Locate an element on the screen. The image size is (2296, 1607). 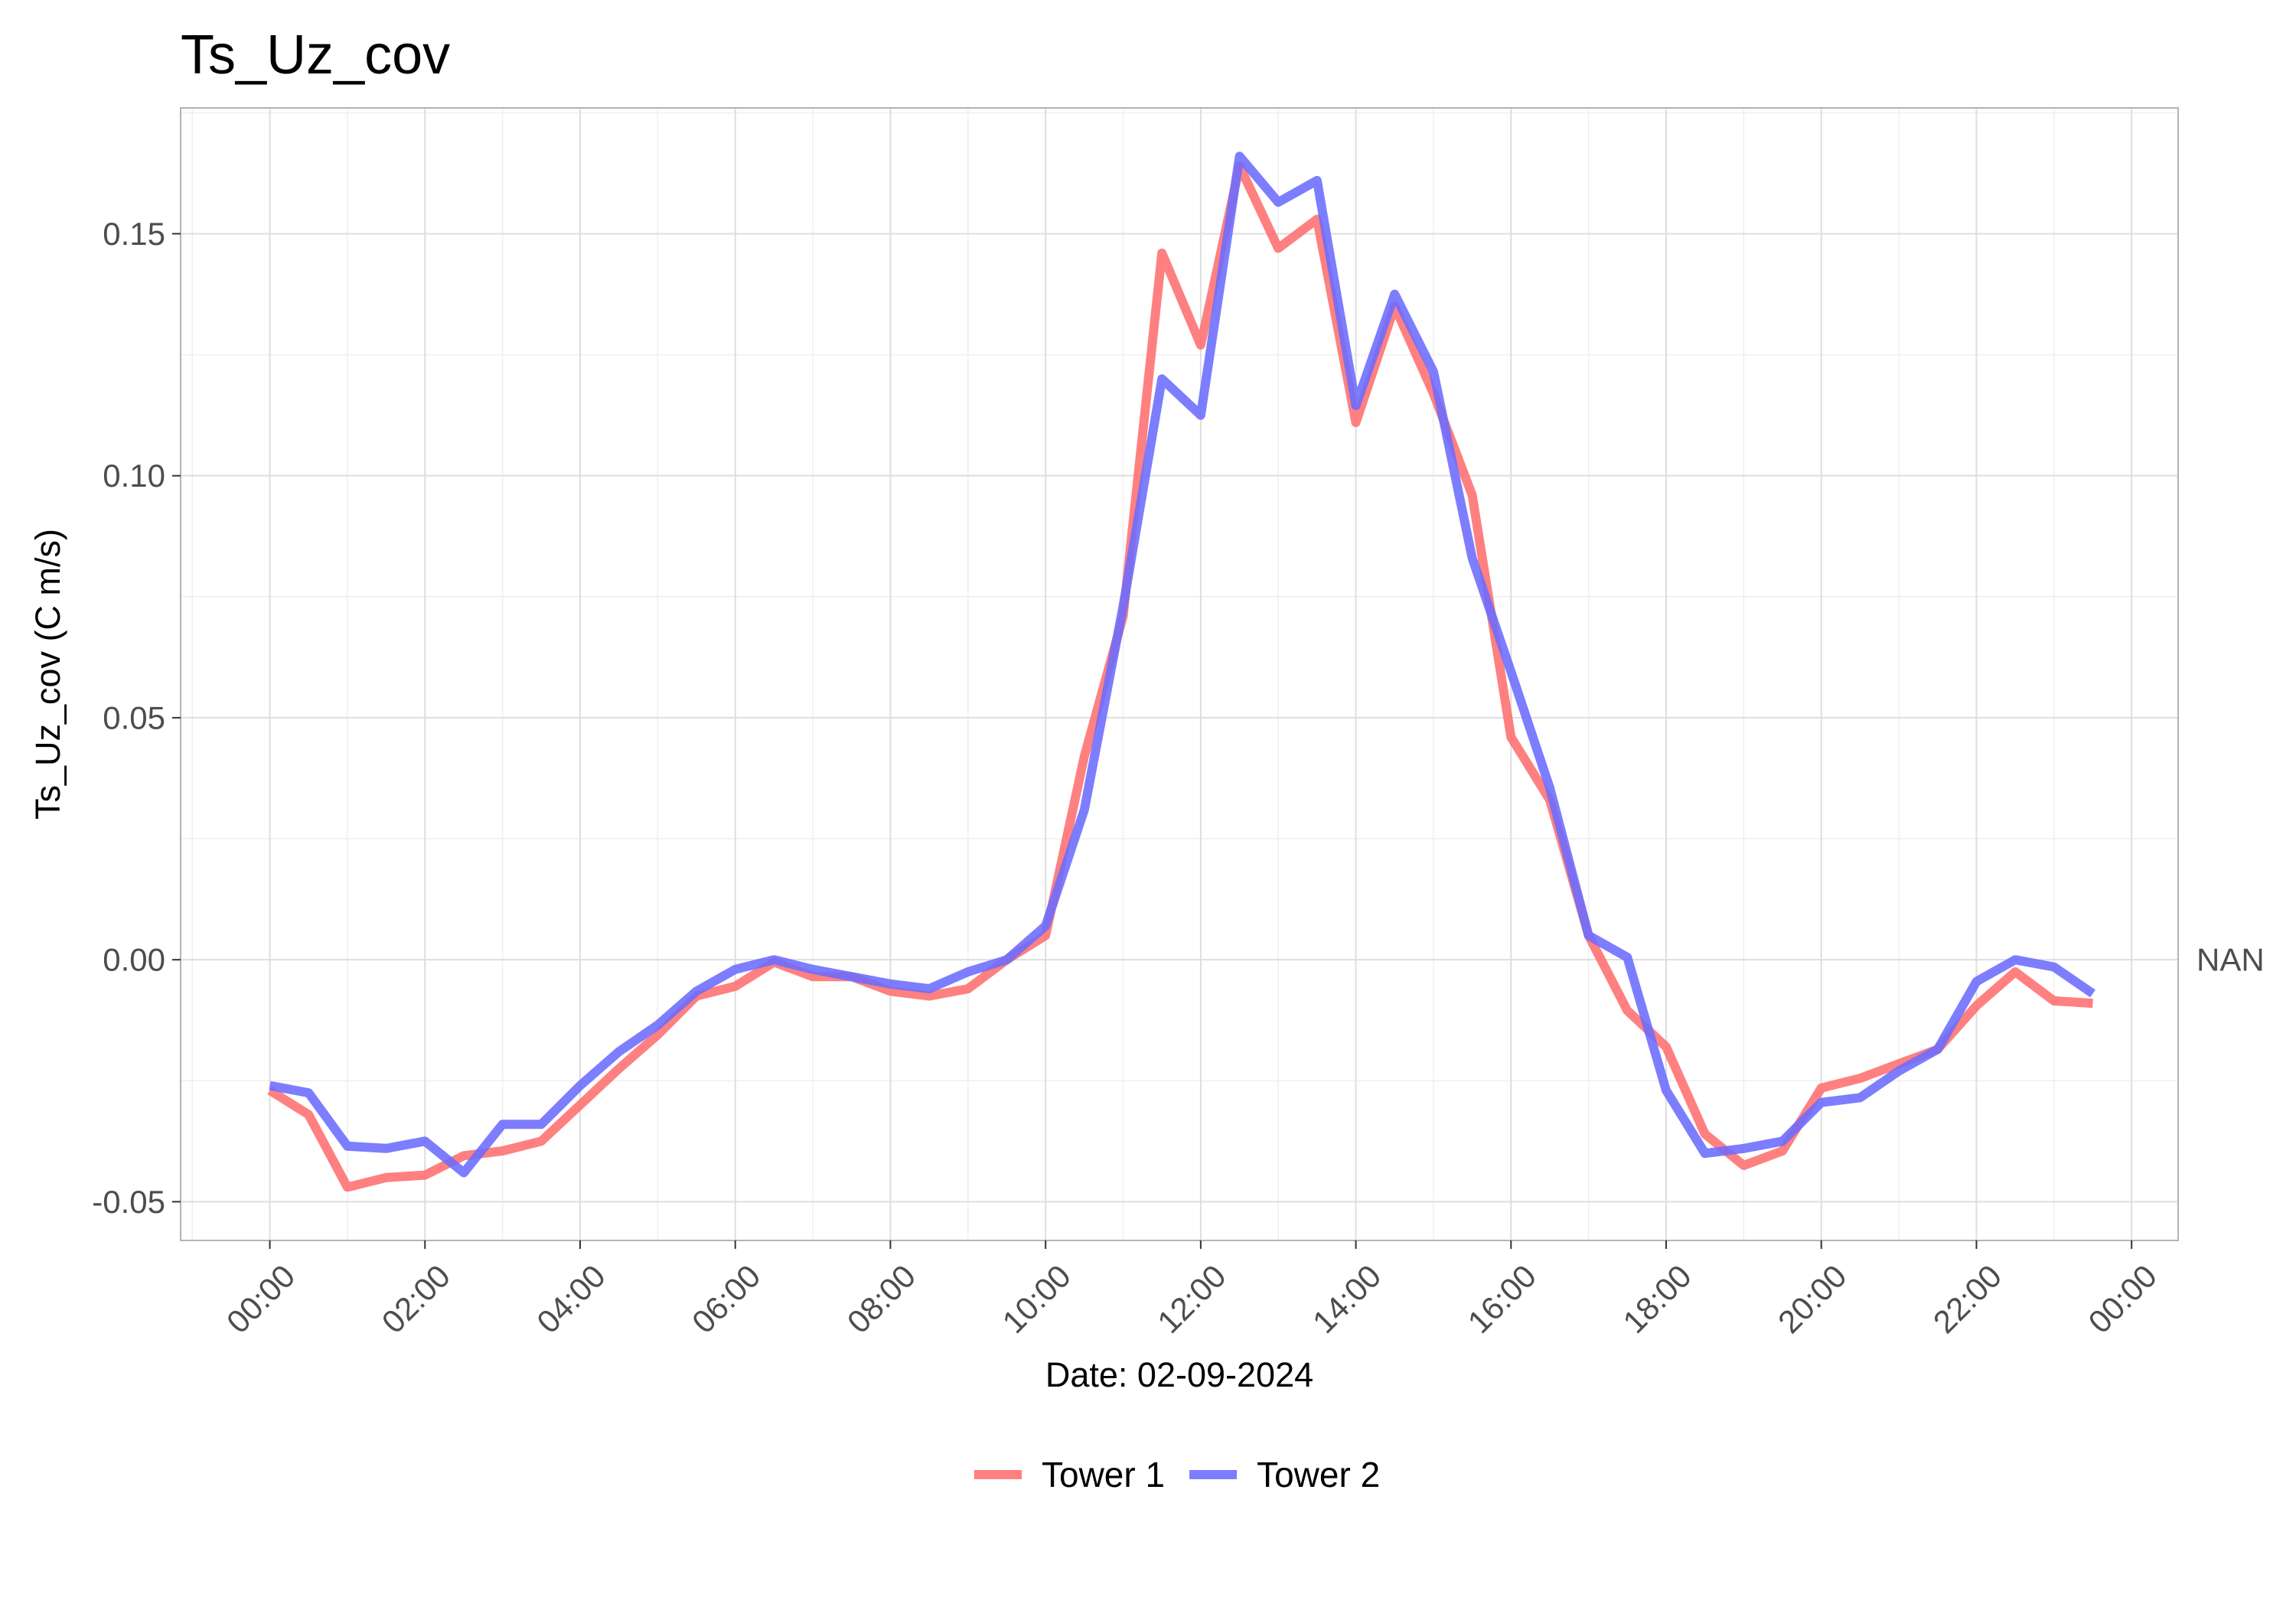
x-tick-label: 18:00 is located at coordinates (1657, 1299).